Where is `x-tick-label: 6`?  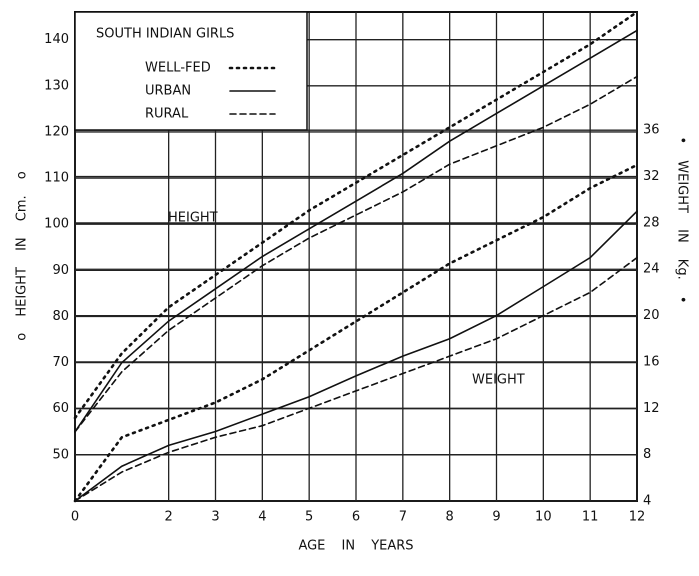
x-tick-label: 6 is located at coordinates (356, 517).